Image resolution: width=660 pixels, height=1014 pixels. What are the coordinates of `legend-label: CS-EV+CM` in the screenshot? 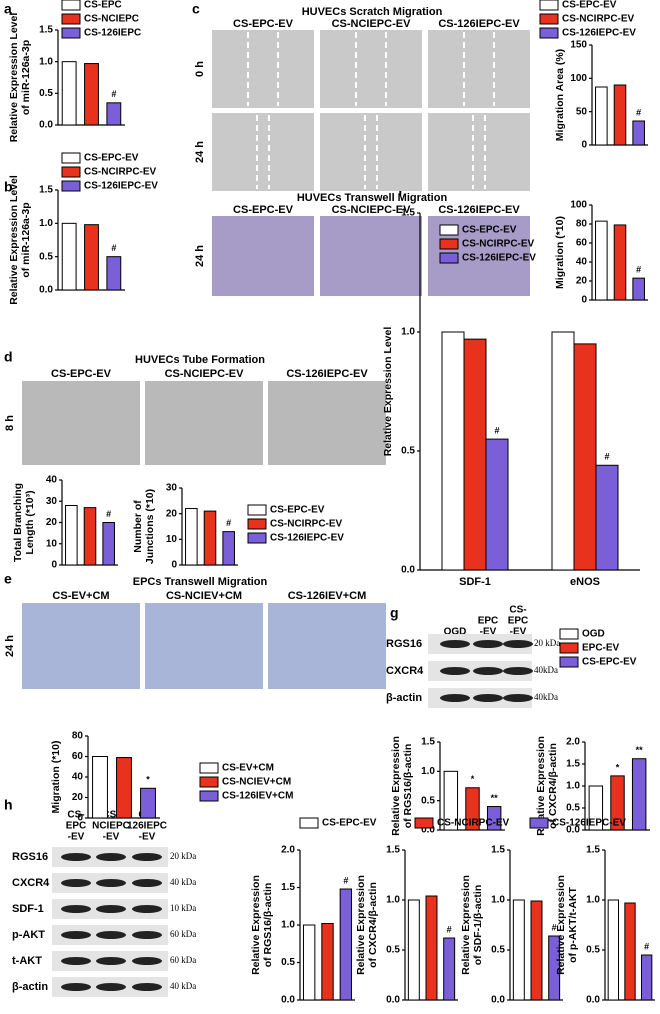 It's located at (248, 768).